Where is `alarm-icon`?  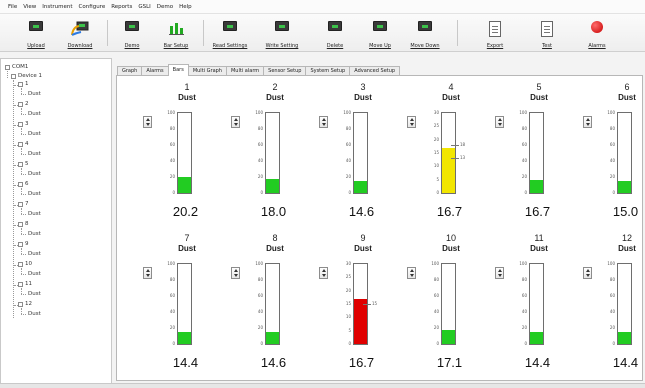 alarm-icon is located at coordinates (597, 27).